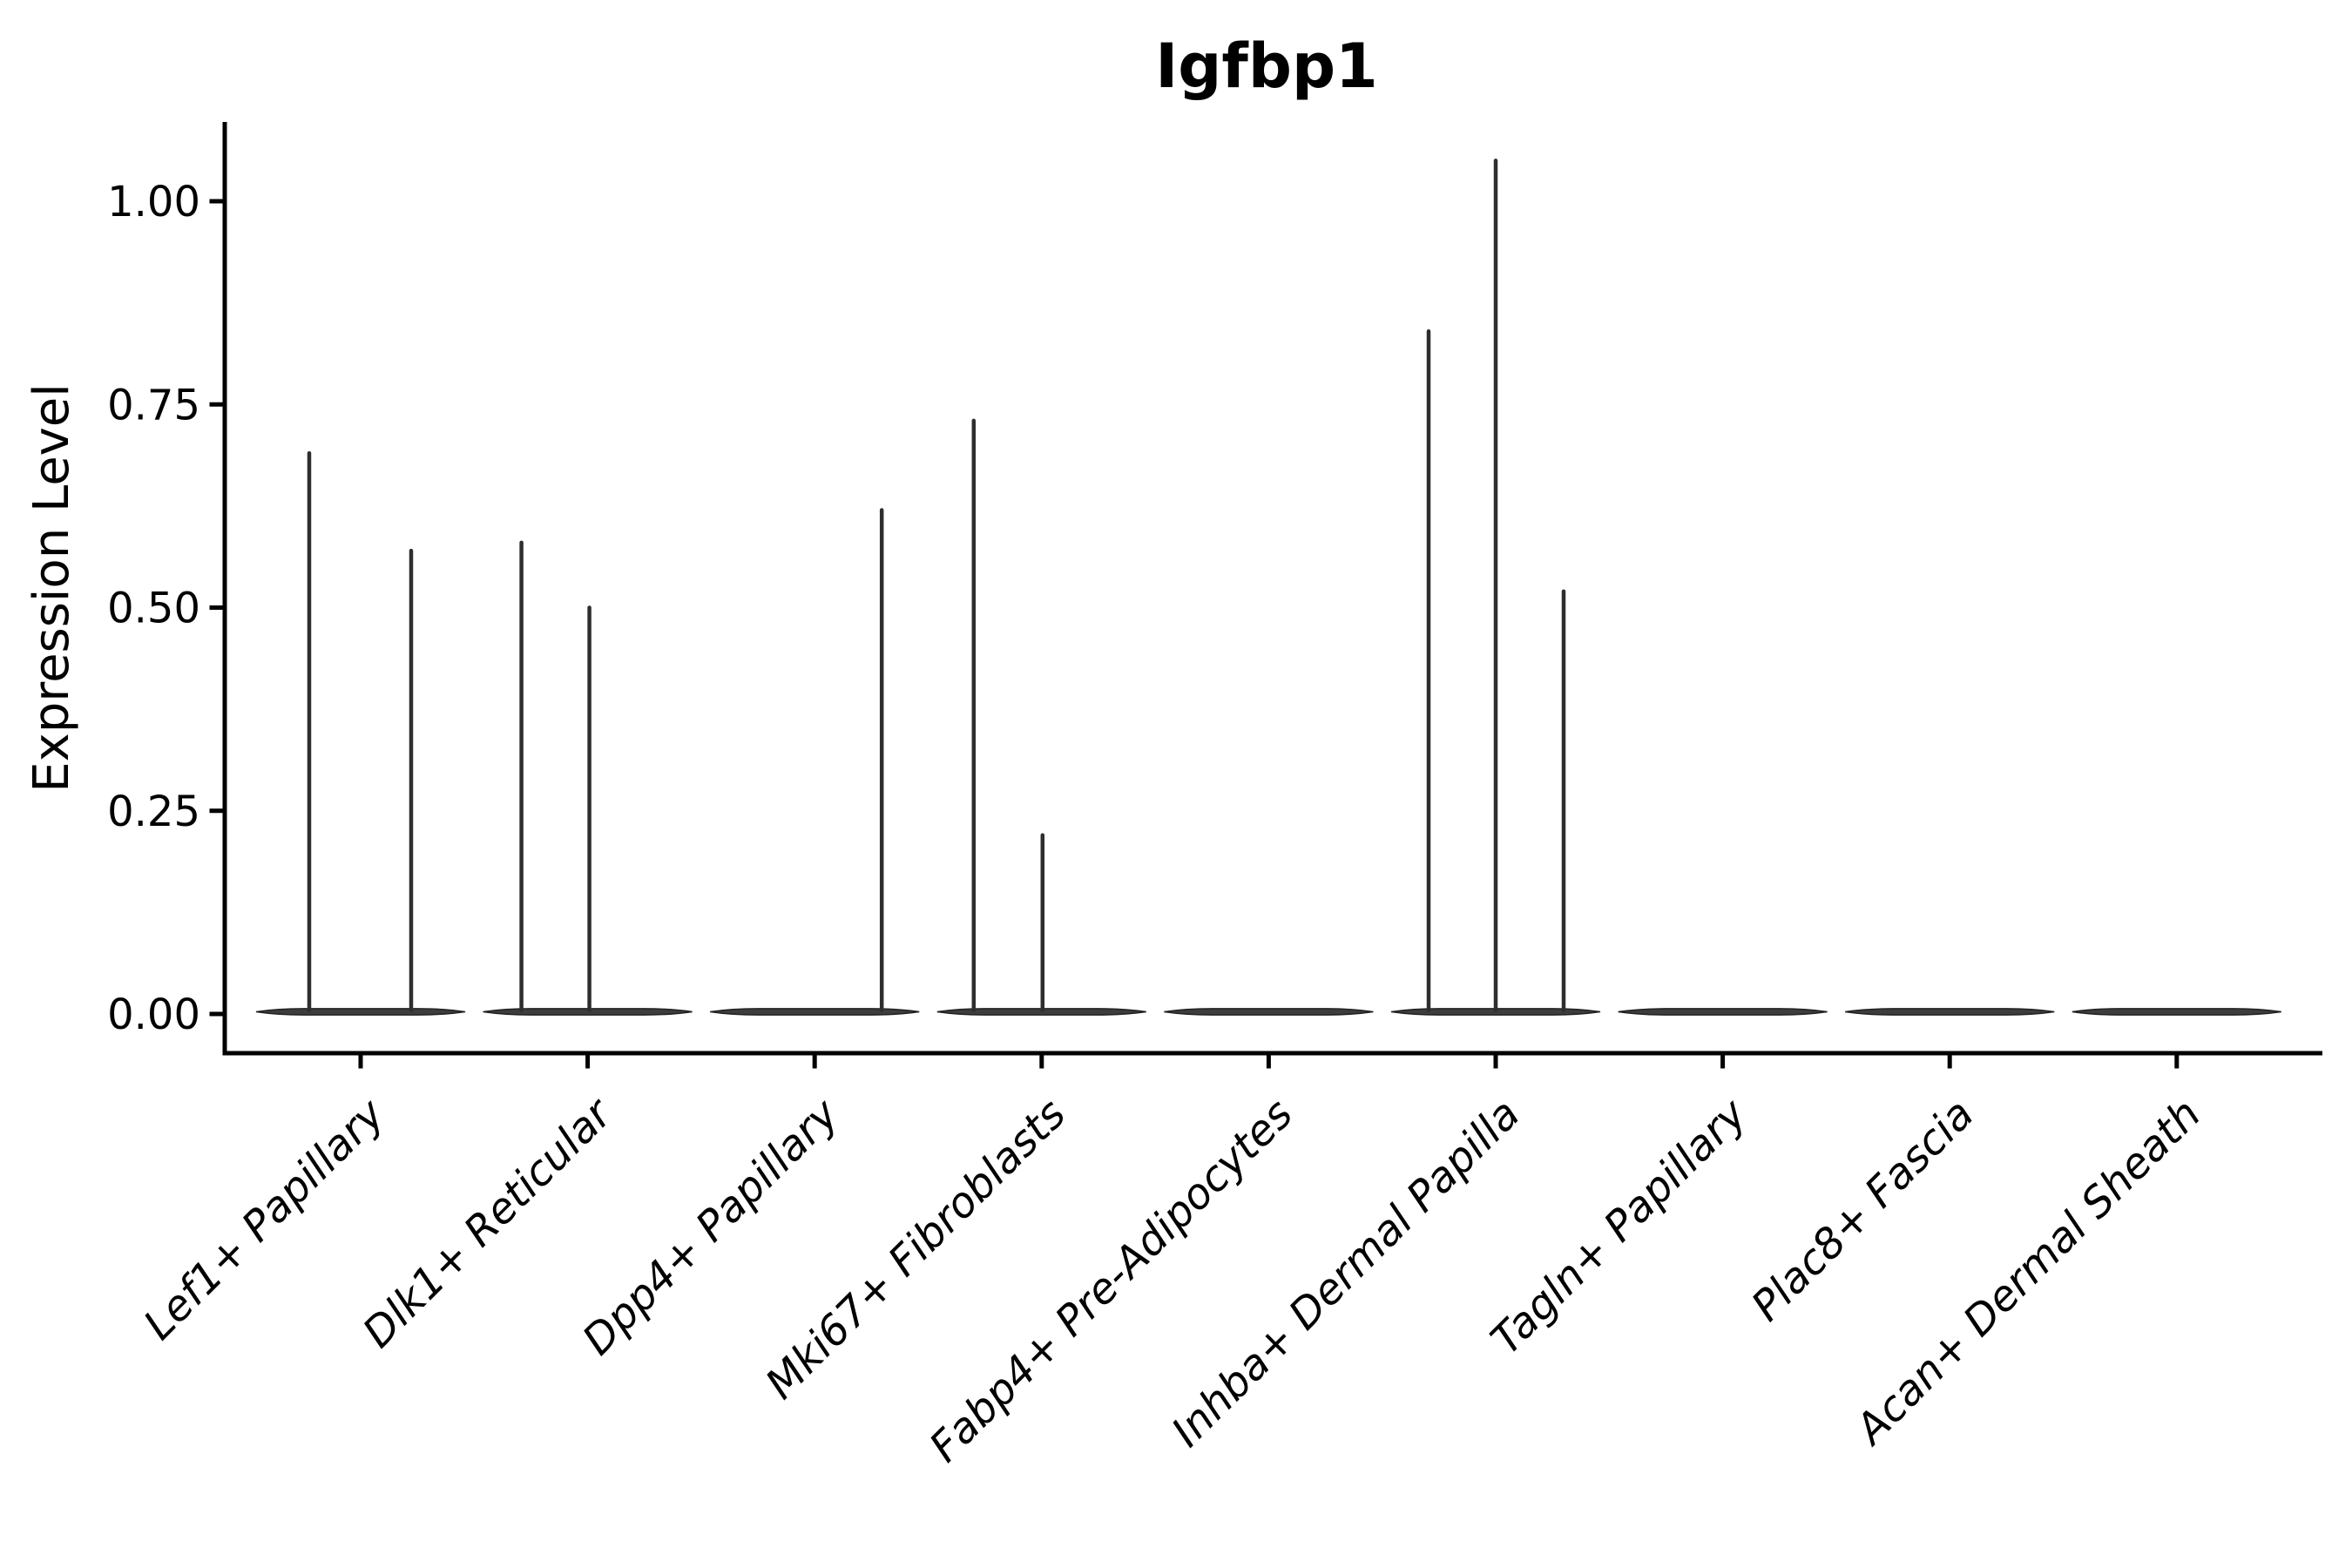  What do you see at coordinates (52, 588) in the screenshot?
I see `y-axis-title: Expression Level` at bounding box center [52, 588].